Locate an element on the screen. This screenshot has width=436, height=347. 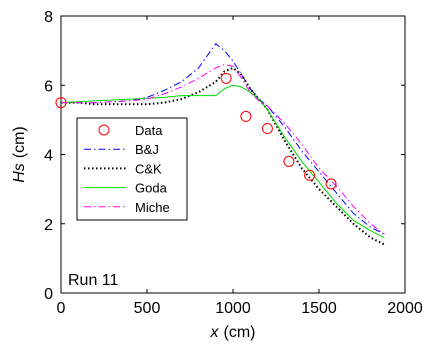
y-axis-var: Hs is located at coordinates (19, 173).